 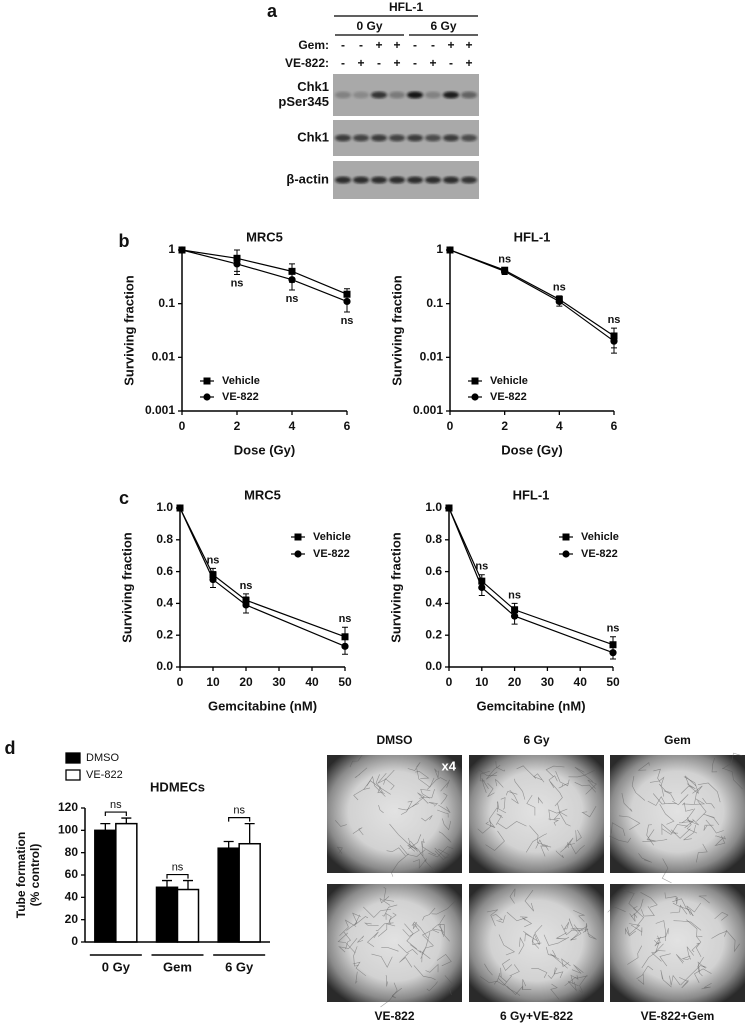 I want to click on y-tick-label: 120, so click(x=68, y=807).